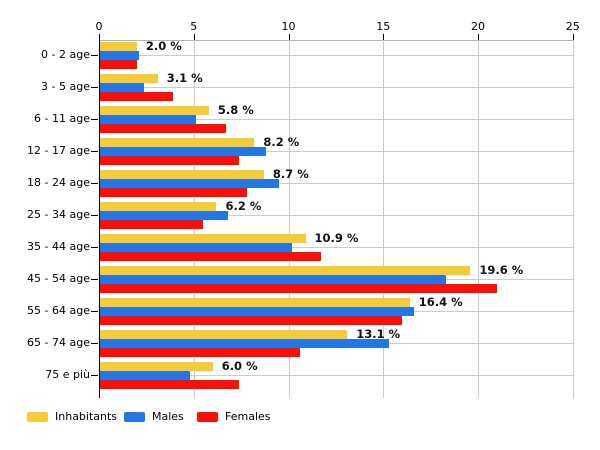 The width and height of the screenshot is (600, 450). I want to click on category-label: 6 - 11 age, so click(62, 118).